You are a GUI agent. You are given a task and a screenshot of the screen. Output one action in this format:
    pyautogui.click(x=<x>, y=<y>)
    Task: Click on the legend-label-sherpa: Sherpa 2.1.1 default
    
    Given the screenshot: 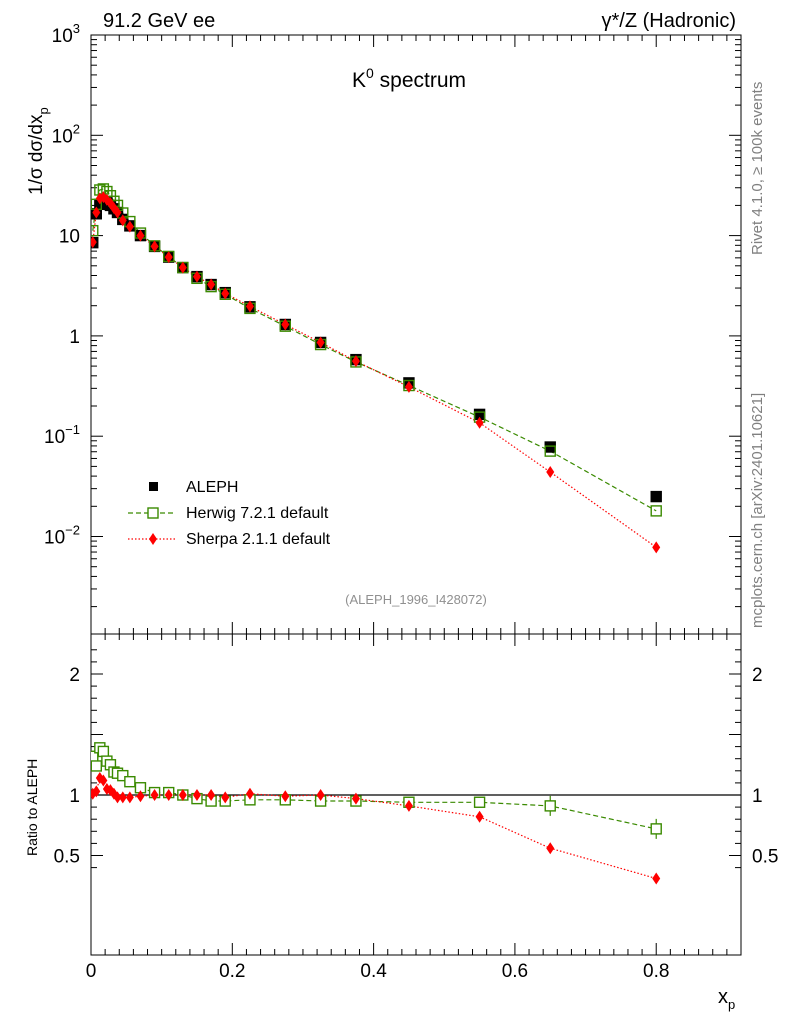 What is the action you would take?
    pyautogui.click(x=258, y=539)
    